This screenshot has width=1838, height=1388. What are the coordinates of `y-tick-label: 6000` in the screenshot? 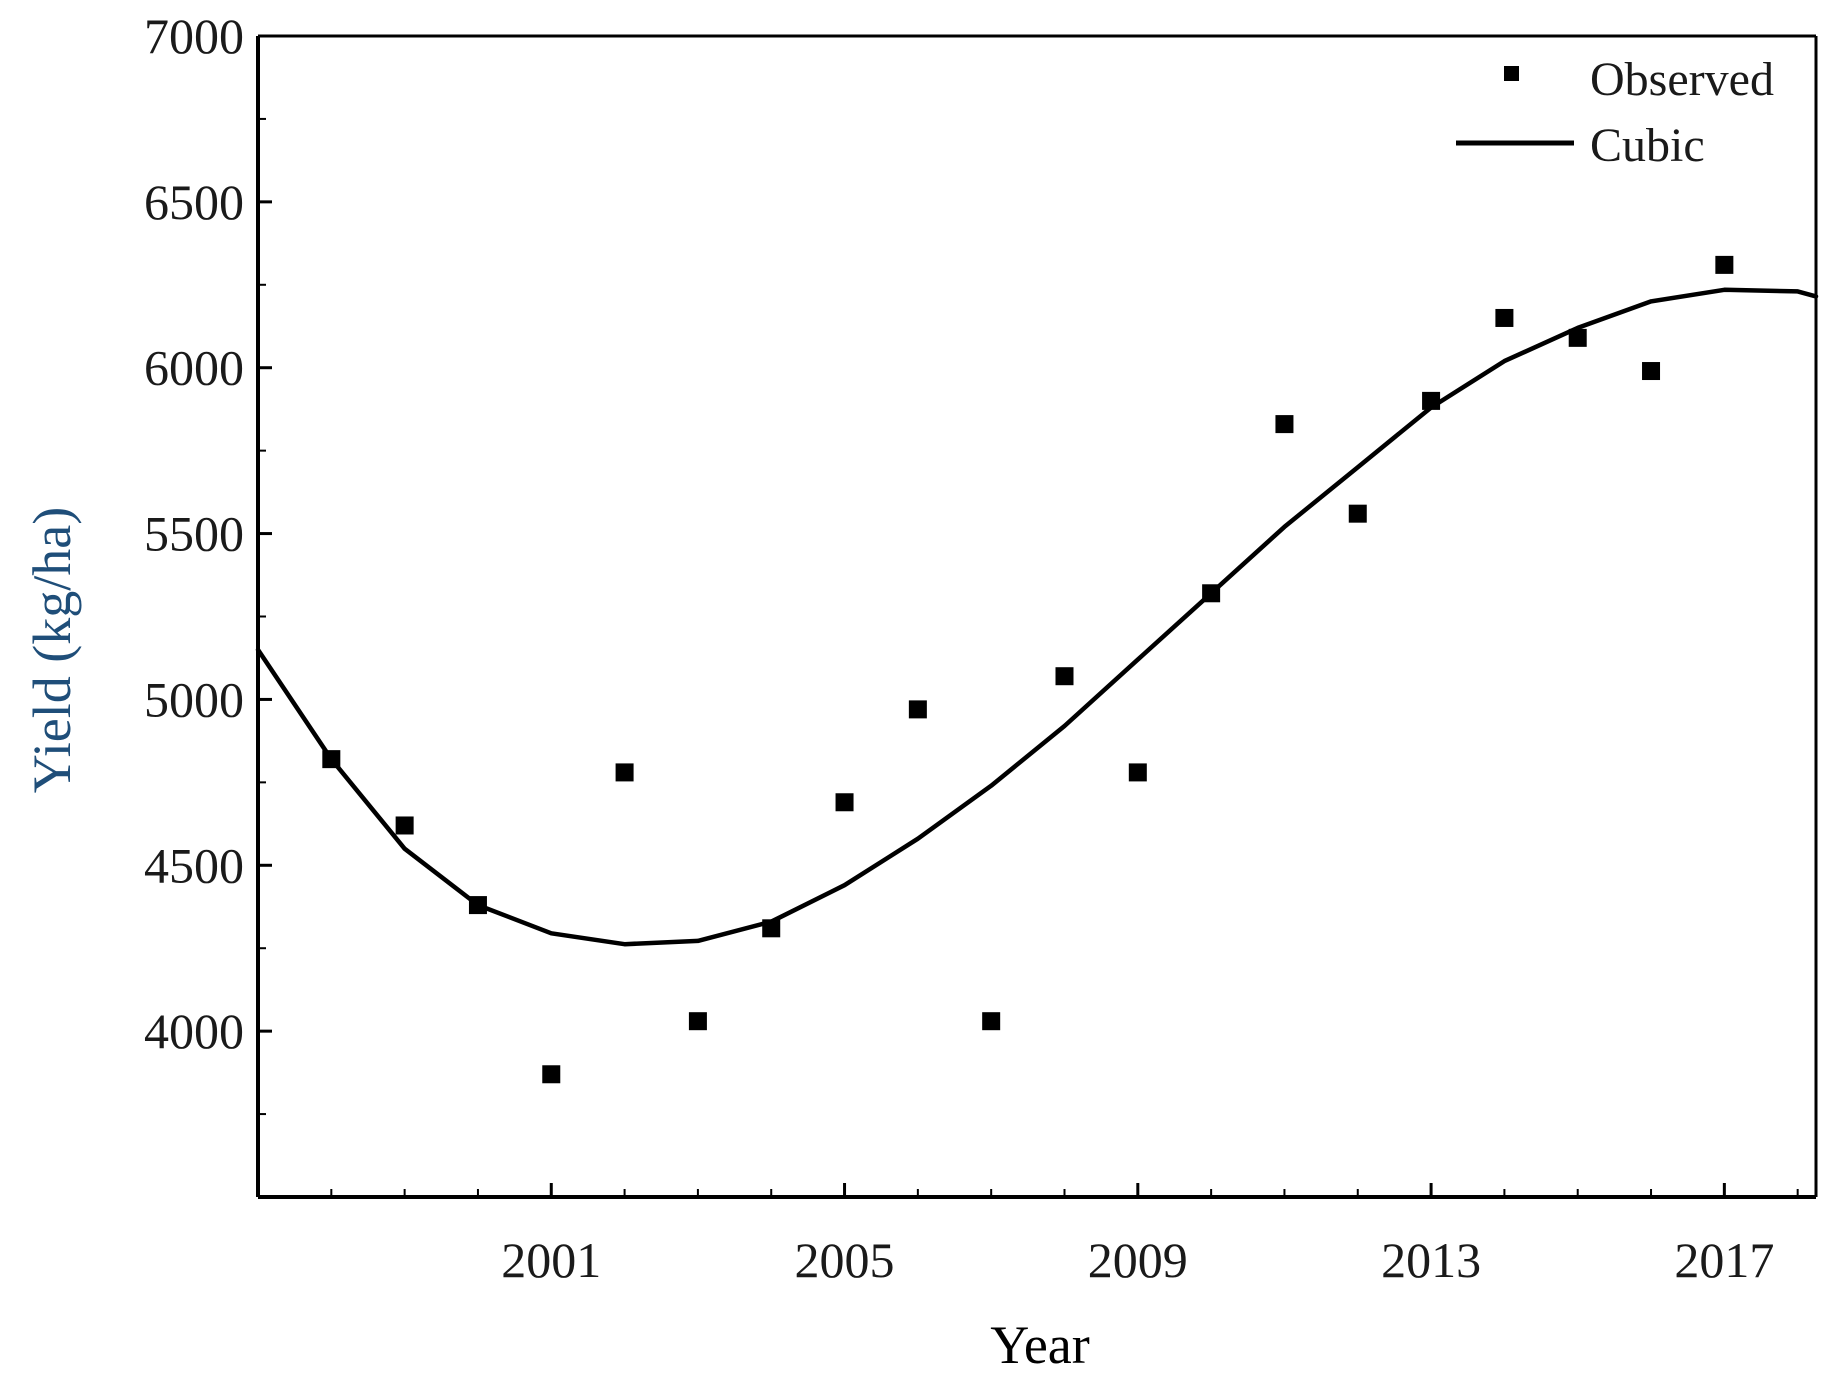 It's located at (194, 368).